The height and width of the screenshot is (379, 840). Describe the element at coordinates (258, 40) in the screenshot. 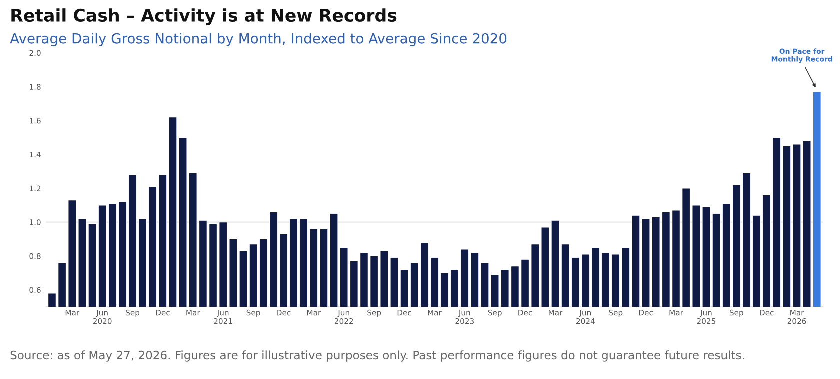

I see `chart-subtitle: Average Daily Gross Notional by Month, Indexed to Average Since 2020` at that location.